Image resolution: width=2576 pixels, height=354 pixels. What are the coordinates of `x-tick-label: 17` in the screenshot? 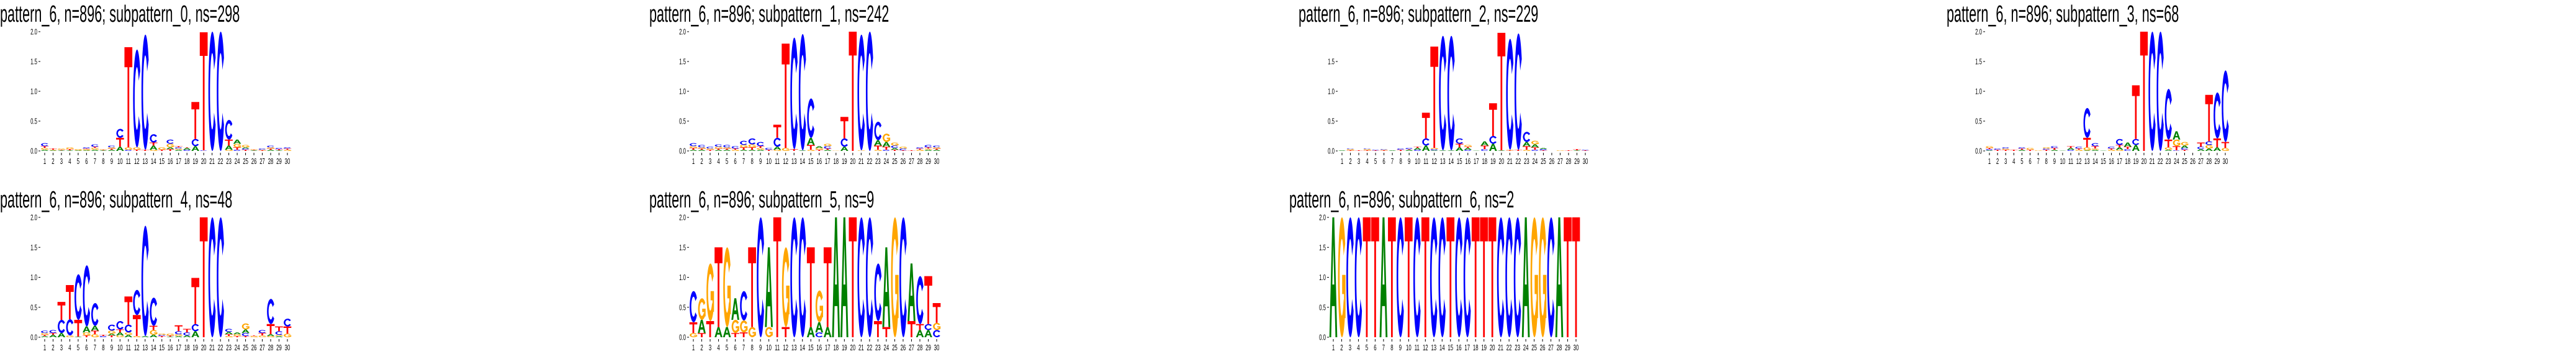 It's located at (828, 161).